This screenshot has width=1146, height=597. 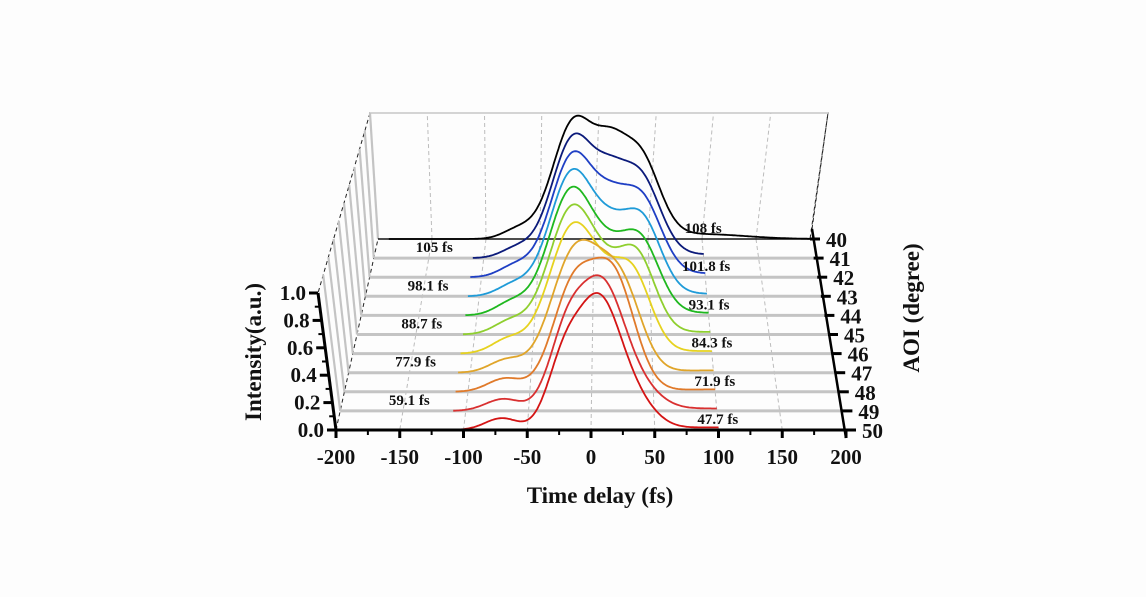 What do you see at coordinates (847, 297) in the screenshot?
I see `aoi-tick-label: 43` at bounding box center [847, 297].